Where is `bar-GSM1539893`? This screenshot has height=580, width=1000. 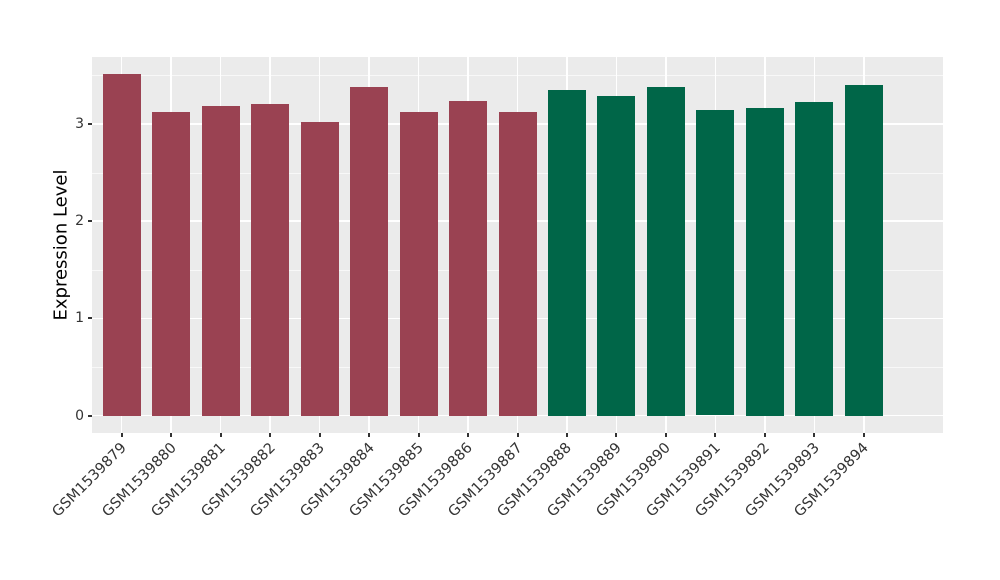 bar-GSM1539893 is located at coordinates (814, 258).